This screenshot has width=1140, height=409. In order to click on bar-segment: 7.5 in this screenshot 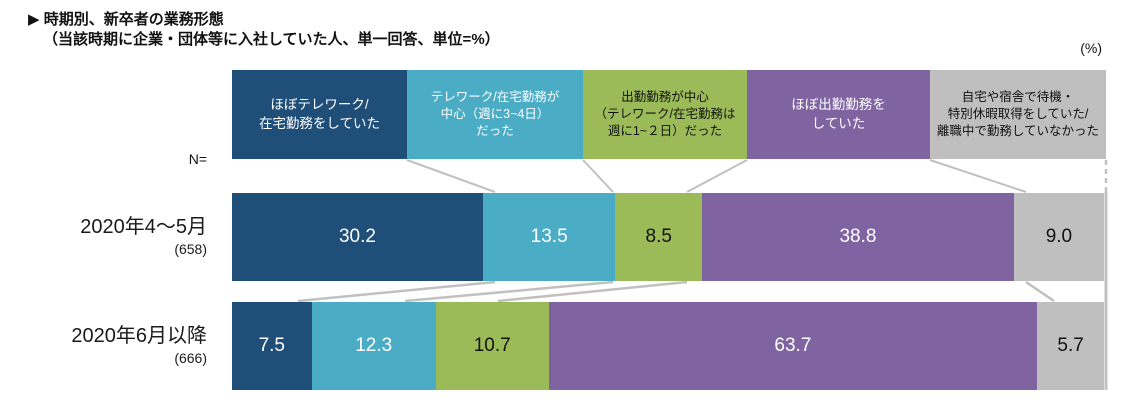, I will do `click(272, 346)`.